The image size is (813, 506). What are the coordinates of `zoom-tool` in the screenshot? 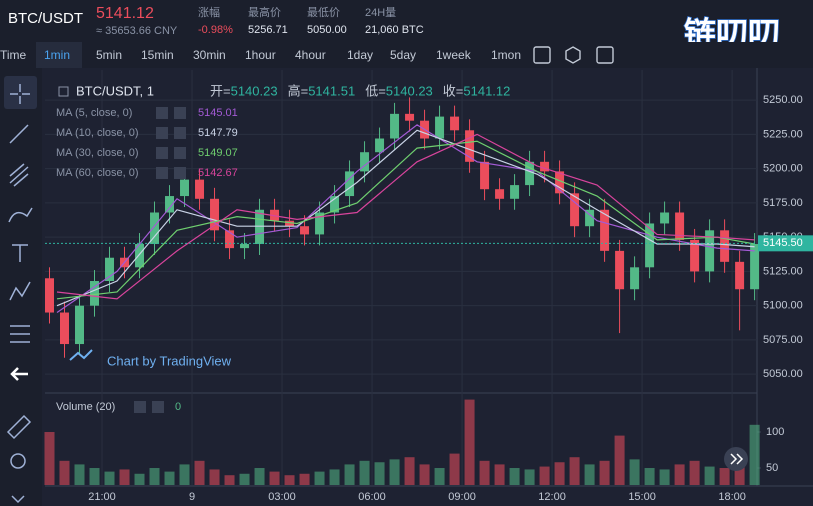 It's located at (18, 461).